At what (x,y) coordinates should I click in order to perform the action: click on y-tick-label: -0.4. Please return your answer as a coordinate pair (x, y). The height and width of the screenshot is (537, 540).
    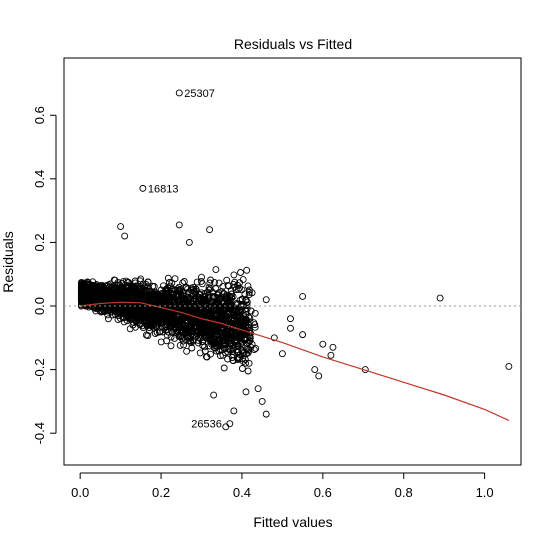
    Looking at the image, I should click on (39, 433).